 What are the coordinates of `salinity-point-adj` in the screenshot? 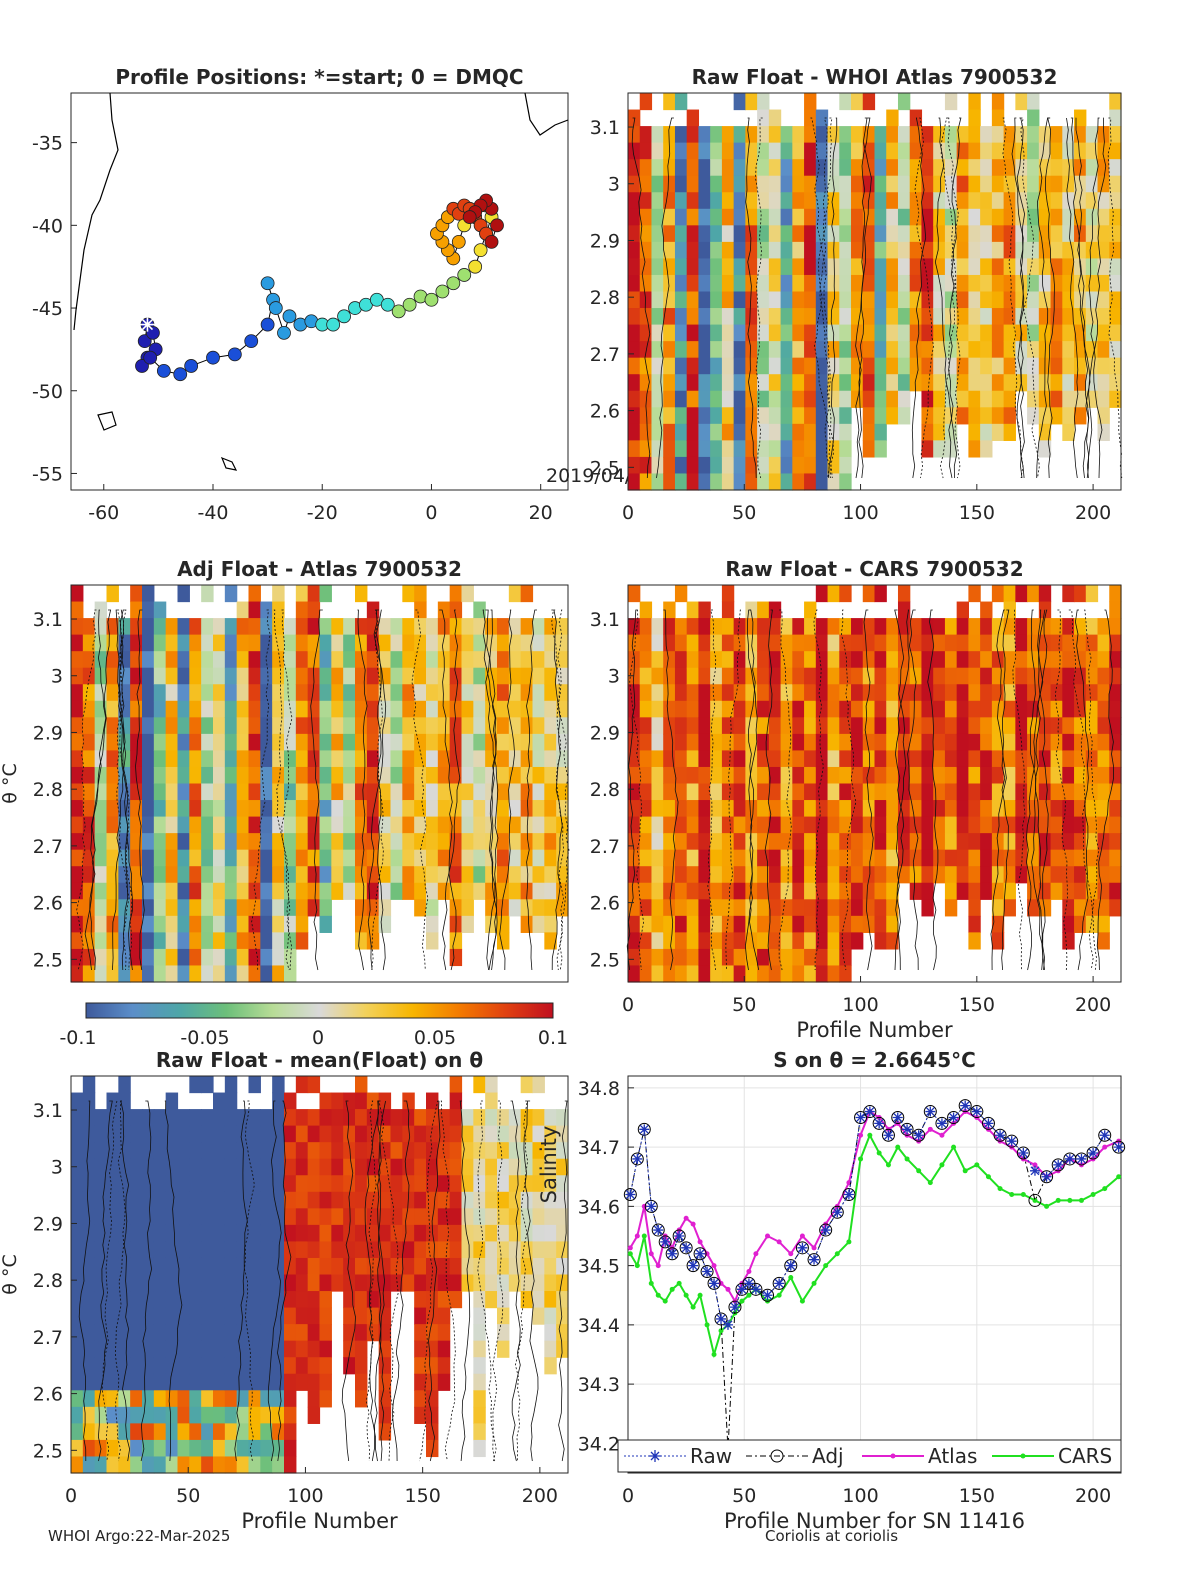 It's located at (879, 1123).